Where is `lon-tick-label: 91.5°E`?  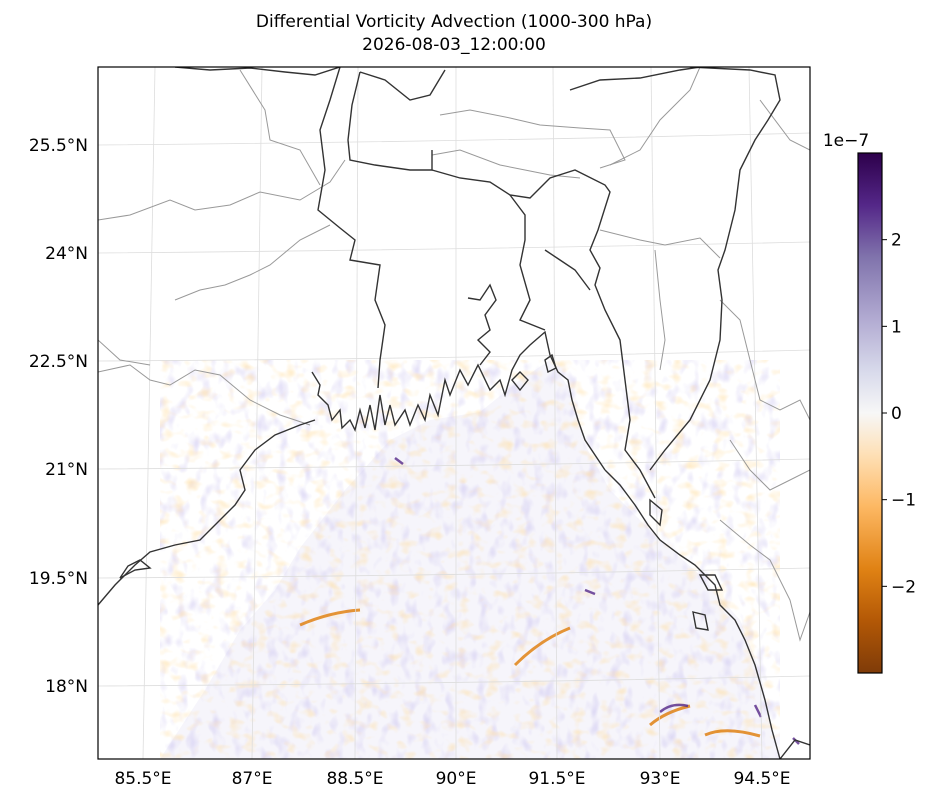 lon-tick-label: 91.5°E is located at coordinates (556, 779).